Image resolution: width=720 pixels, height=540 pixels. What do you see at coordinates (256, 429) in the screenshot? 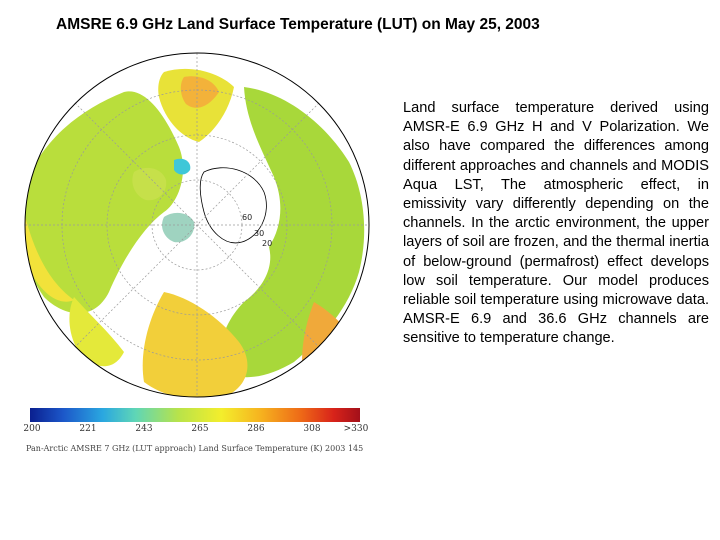
I see `colorbar-tick: 286` at bounding box center [256, 429].